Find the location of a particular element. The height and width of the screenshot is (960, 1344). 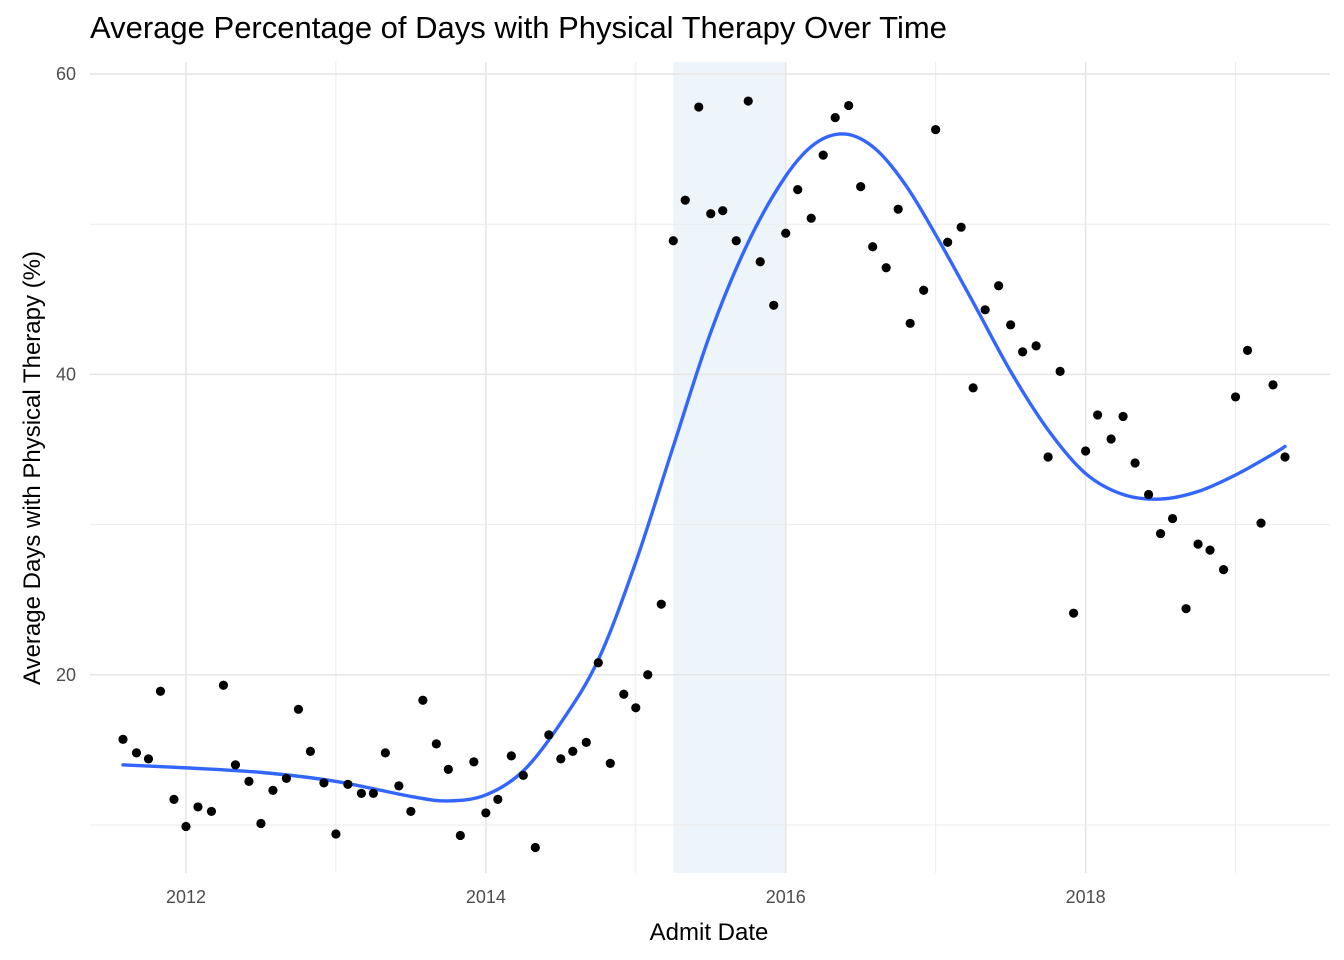

x-tick-label: 2014 is located at coordinates (486, 897).